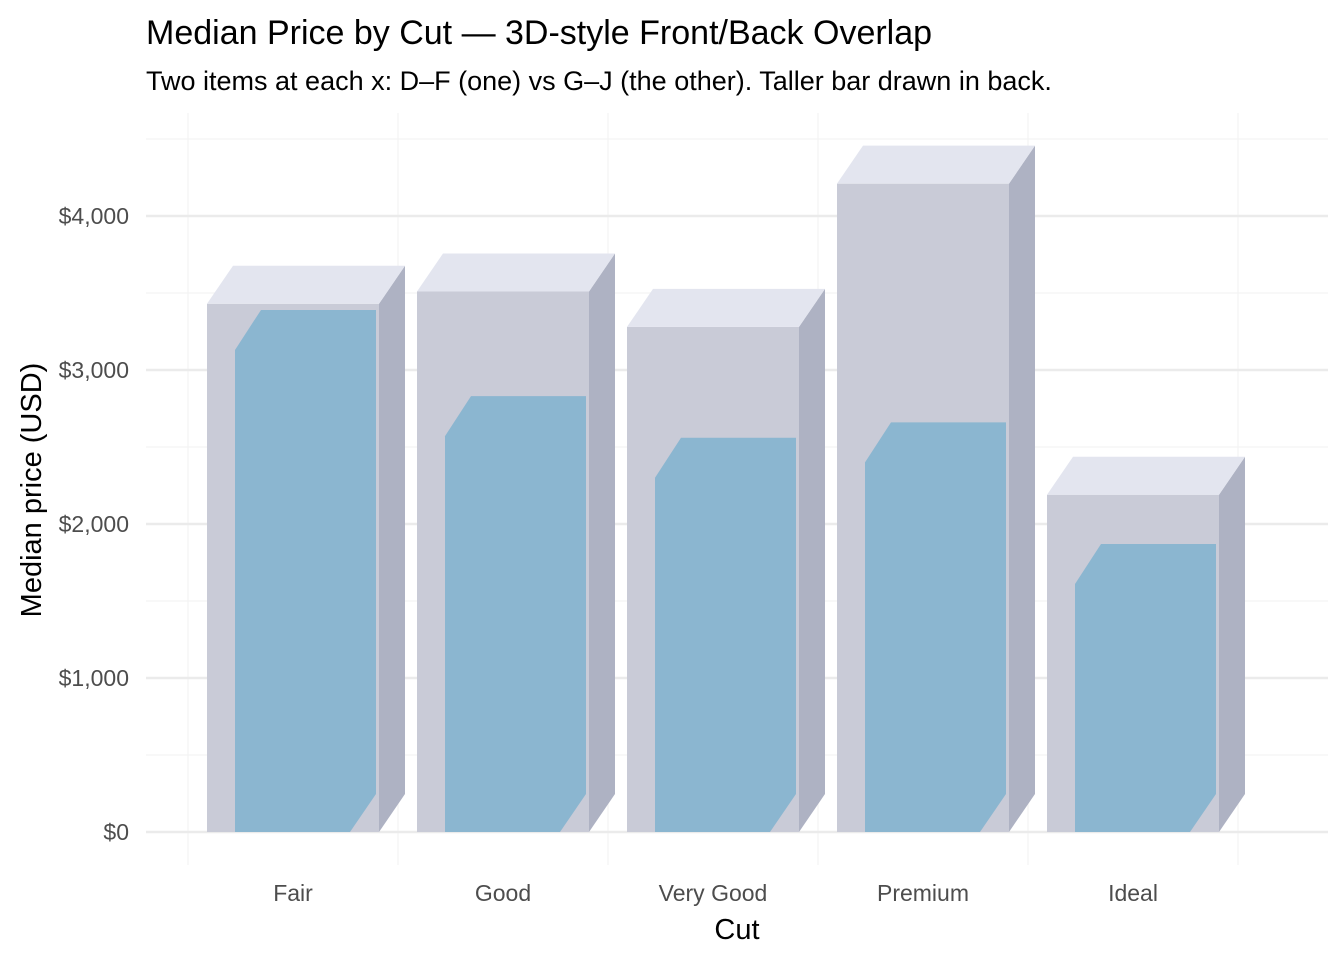 This screenshot has height=960, width=1344. I want to click on x-tick-label: Good, so click(503, 893).